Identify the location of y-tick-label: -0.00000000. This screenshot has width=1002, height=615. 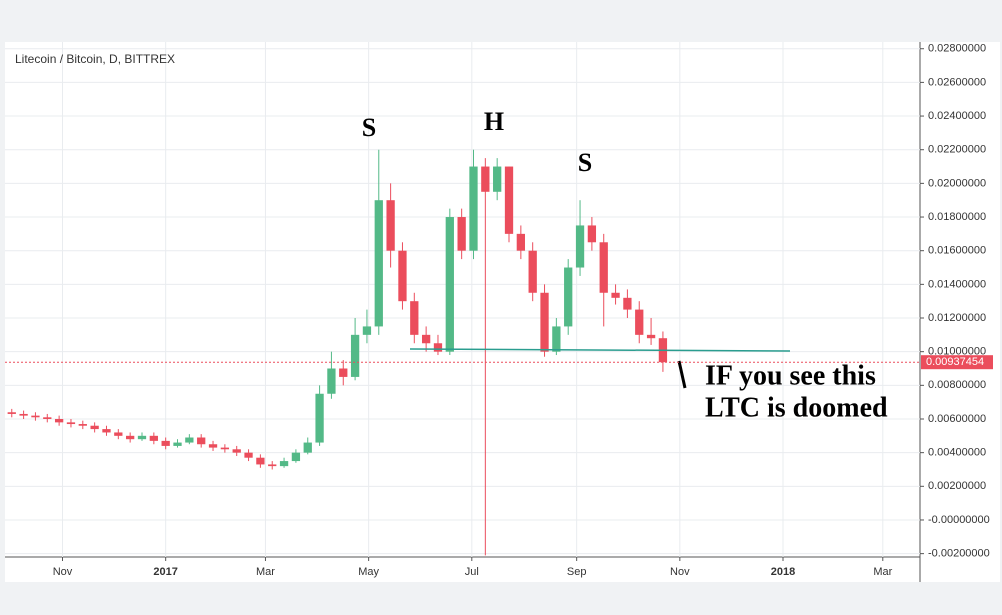
(959, 520).